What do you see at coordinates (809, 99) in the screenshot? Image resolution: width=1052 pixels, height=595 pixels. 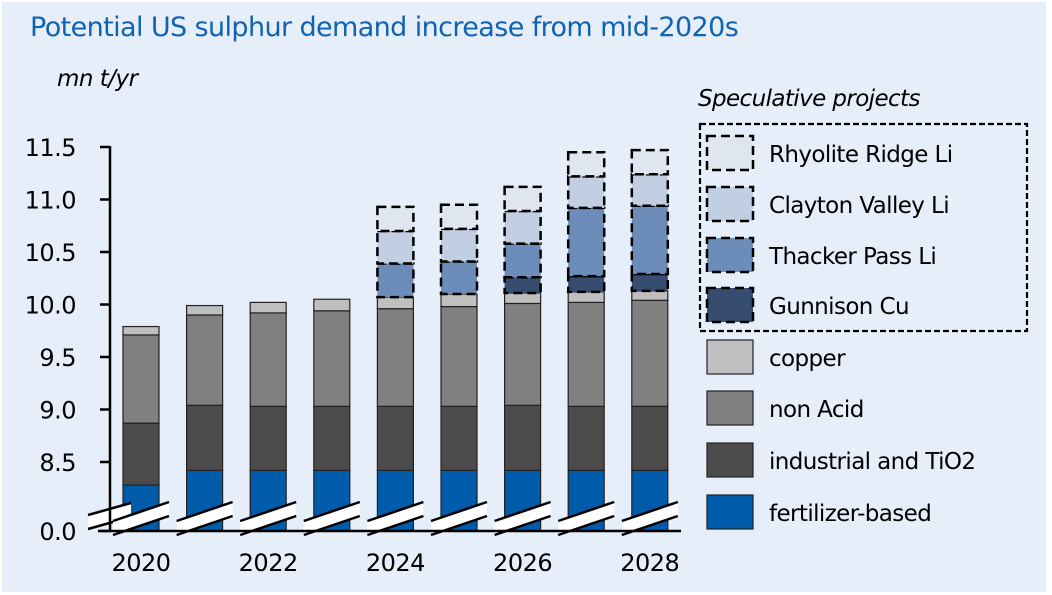 I see `legend-group-title: Speculative projects` at bounding box center [809, 99].